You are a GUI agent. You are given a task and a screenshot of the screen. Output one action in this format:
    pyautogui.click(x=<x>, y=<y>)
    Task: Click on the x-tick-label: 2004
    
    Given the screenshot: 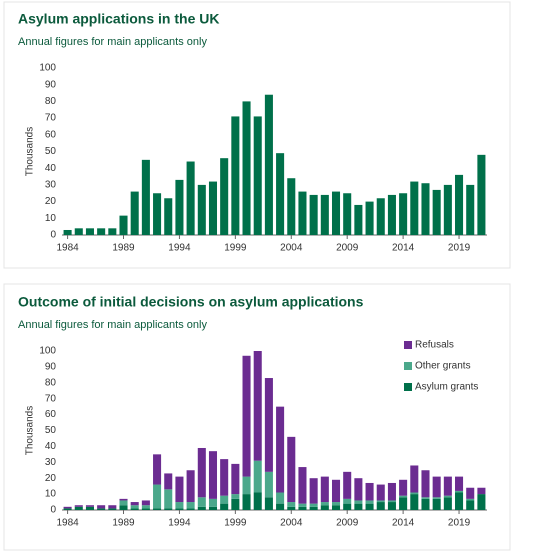 What is the action you would take?
    pyautogui.click(x=291, y=523)
    